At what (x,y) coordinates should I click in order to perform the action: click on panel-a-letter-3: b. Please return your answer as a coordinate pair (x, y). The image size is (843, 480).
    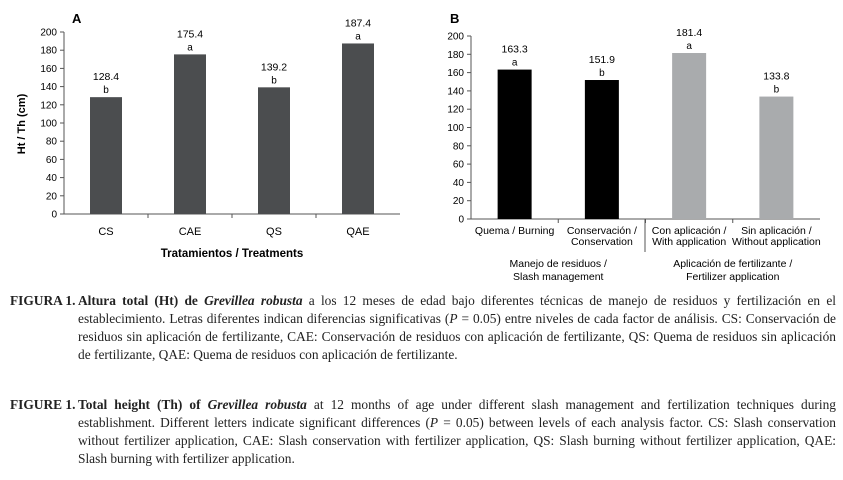
    Looking at the image, I should click on (274, 80).